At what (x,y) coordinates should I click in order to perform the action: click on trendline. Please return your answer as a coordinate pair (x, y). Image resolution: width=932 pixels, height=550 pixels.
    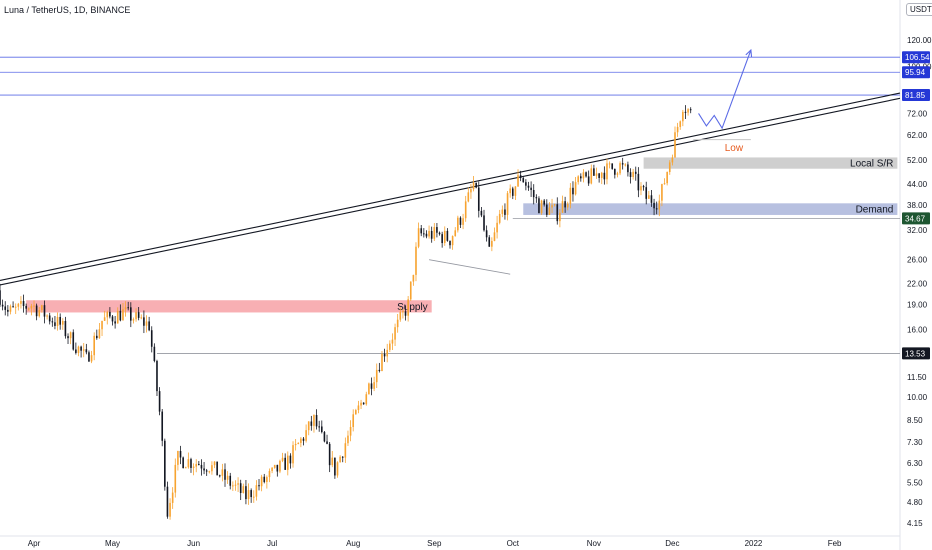
    Looking at the image, I should click on (469, 267).